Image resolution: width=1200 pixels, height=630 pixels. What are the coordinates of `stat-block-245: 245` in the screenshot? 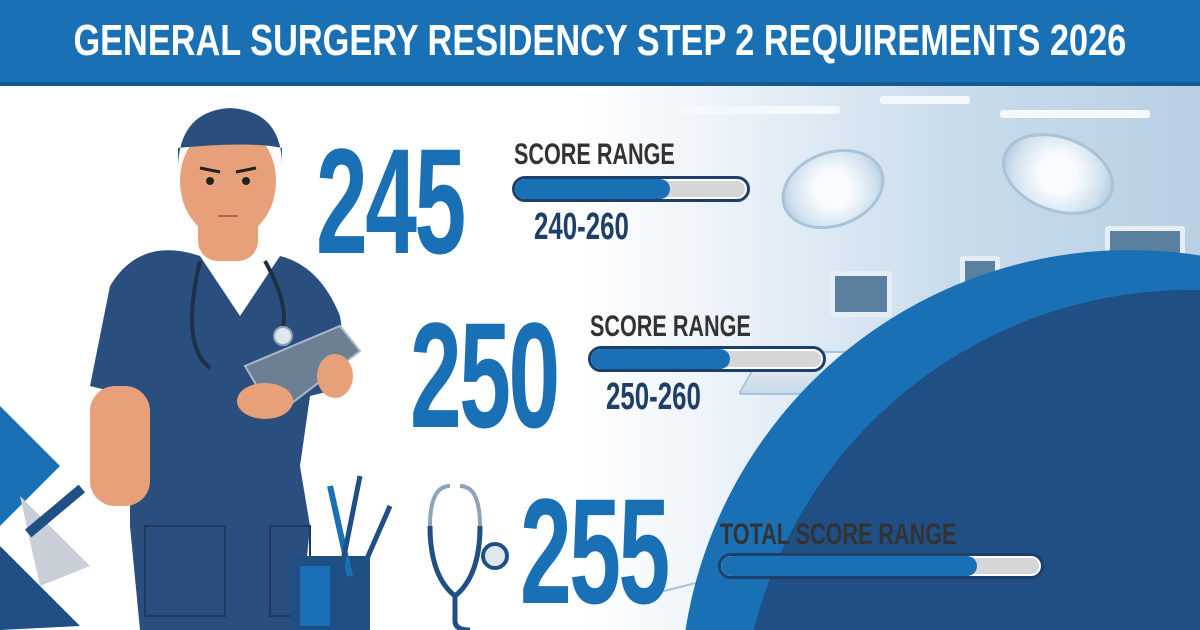 It's located at (435, 201).